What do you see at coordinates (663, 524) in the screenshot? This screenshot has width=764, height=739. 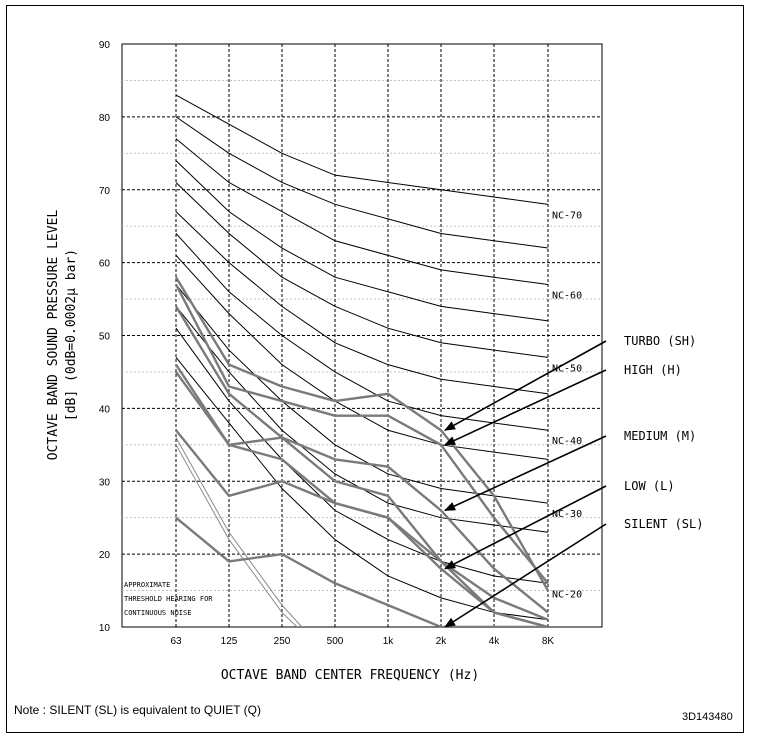 I see `callout-label: SILENT (SL)` at bounding box center [663, 524].